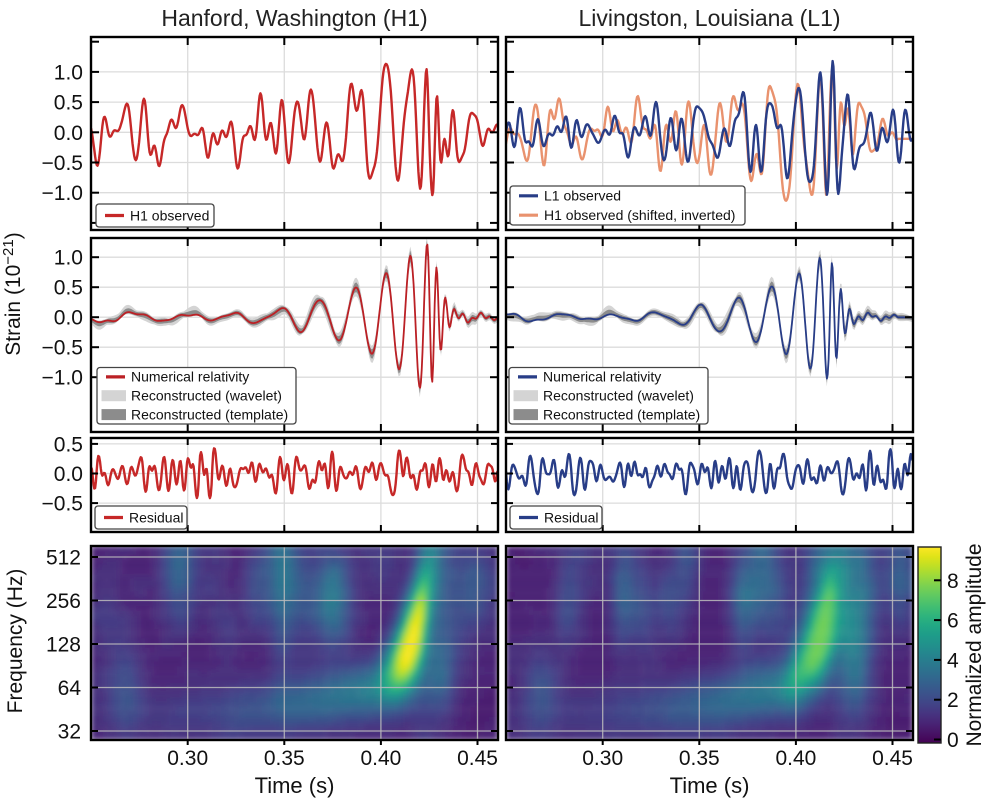  Describe the element at coordinates (63, 558) in the screenshot. I see `svg-text: 512` at that location.